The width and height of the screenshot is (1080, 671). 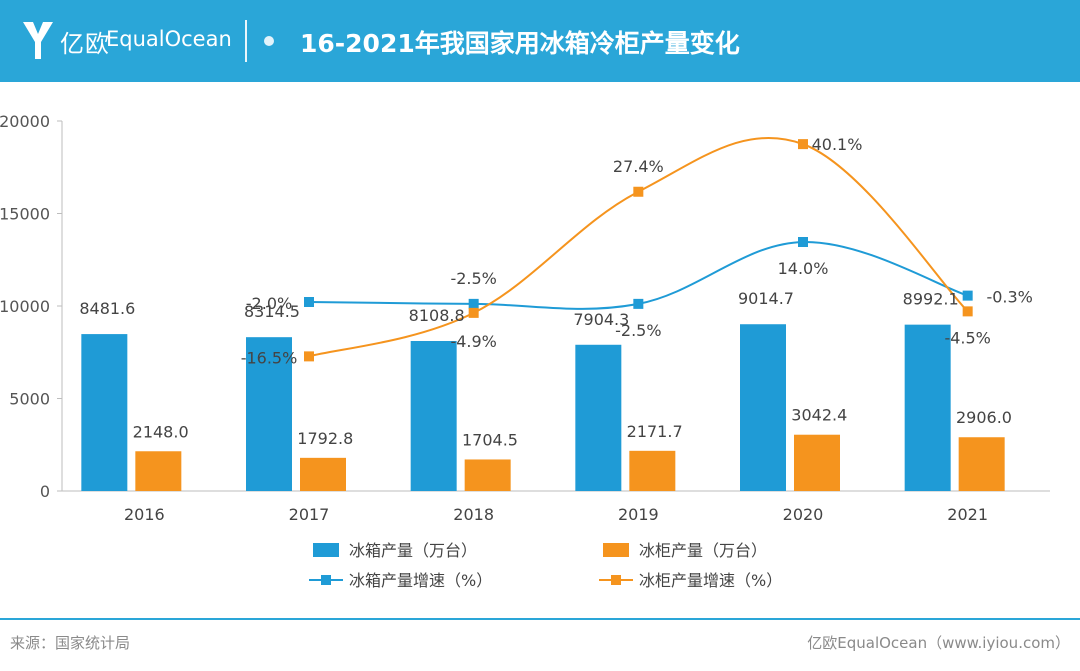 I want to click on bar-data-label: 3042.4, so click(x=819, y=415).